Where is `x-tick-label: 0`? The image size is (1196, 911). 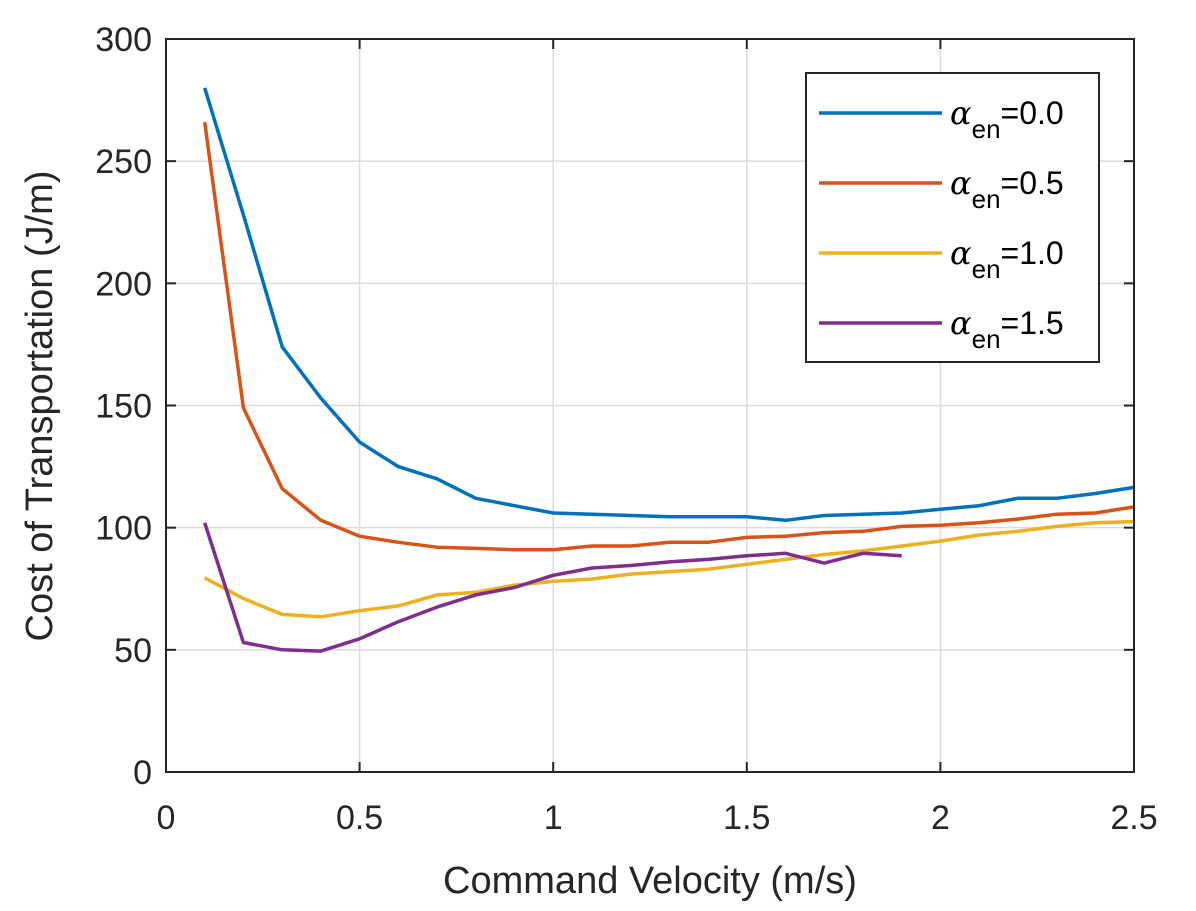
x-tick-label: 0 is located at coordinates (166, 818).